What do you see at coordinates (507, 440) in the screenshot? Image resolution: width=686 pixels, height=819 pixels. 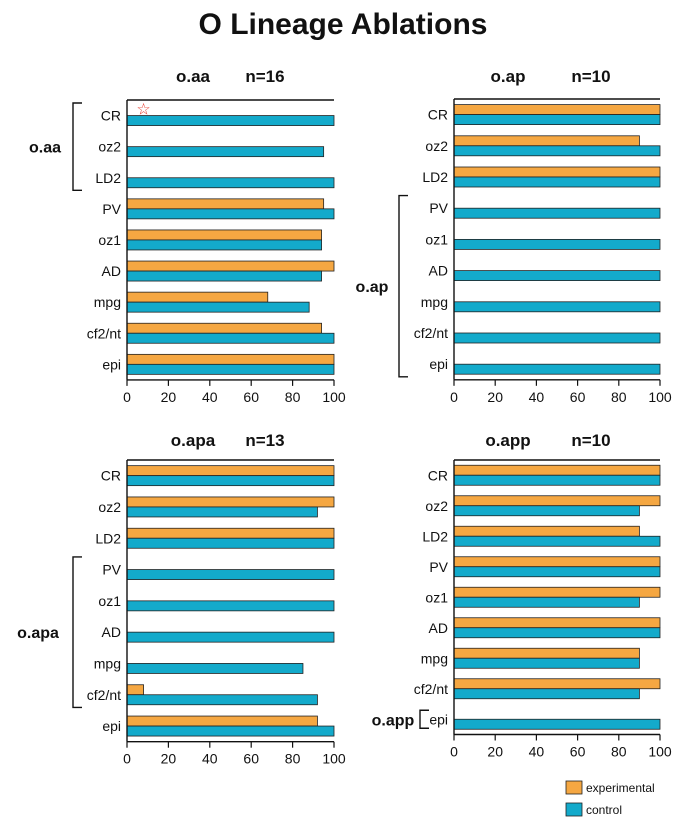 I see `panel-title: o.app` at bounding box center [507, 440].